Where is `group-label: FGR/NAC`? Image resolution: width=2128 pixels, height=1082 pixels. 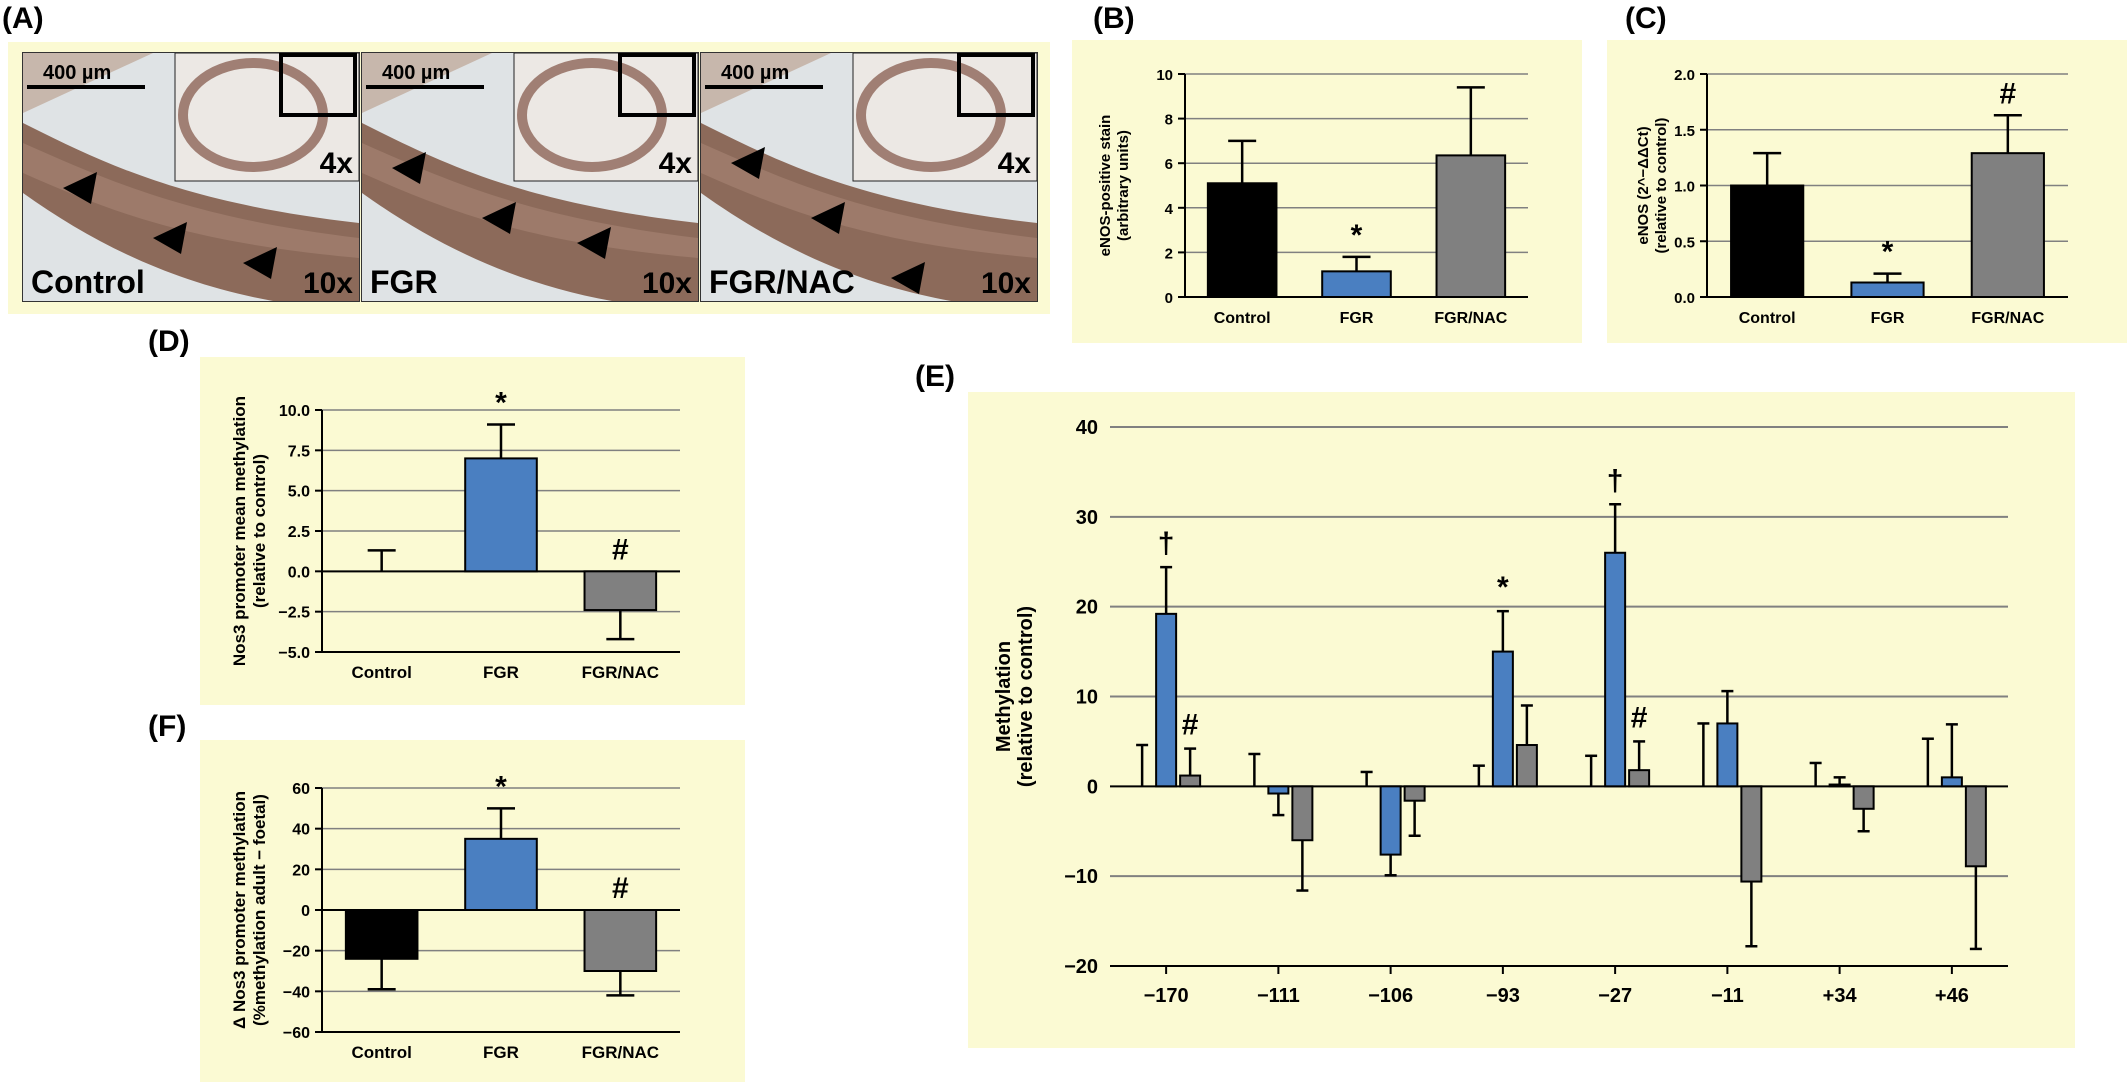
group-label: FGR/NAC is located at coordinates (782, 282).